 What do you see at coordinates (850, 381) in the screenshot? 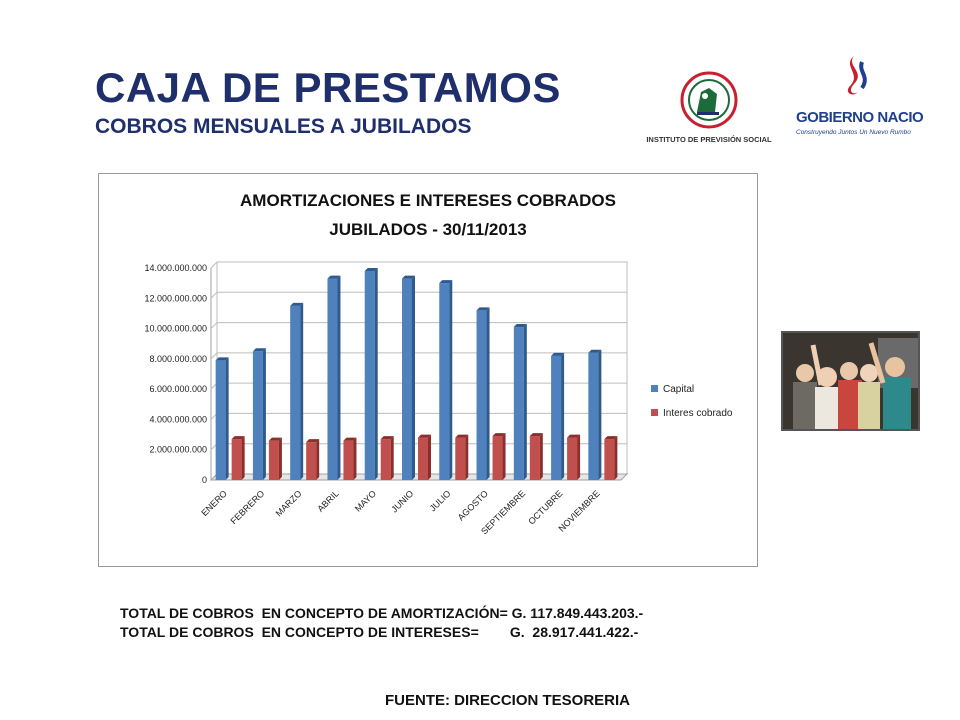
I see `retirees-photo` at bounding box center [850, 381].